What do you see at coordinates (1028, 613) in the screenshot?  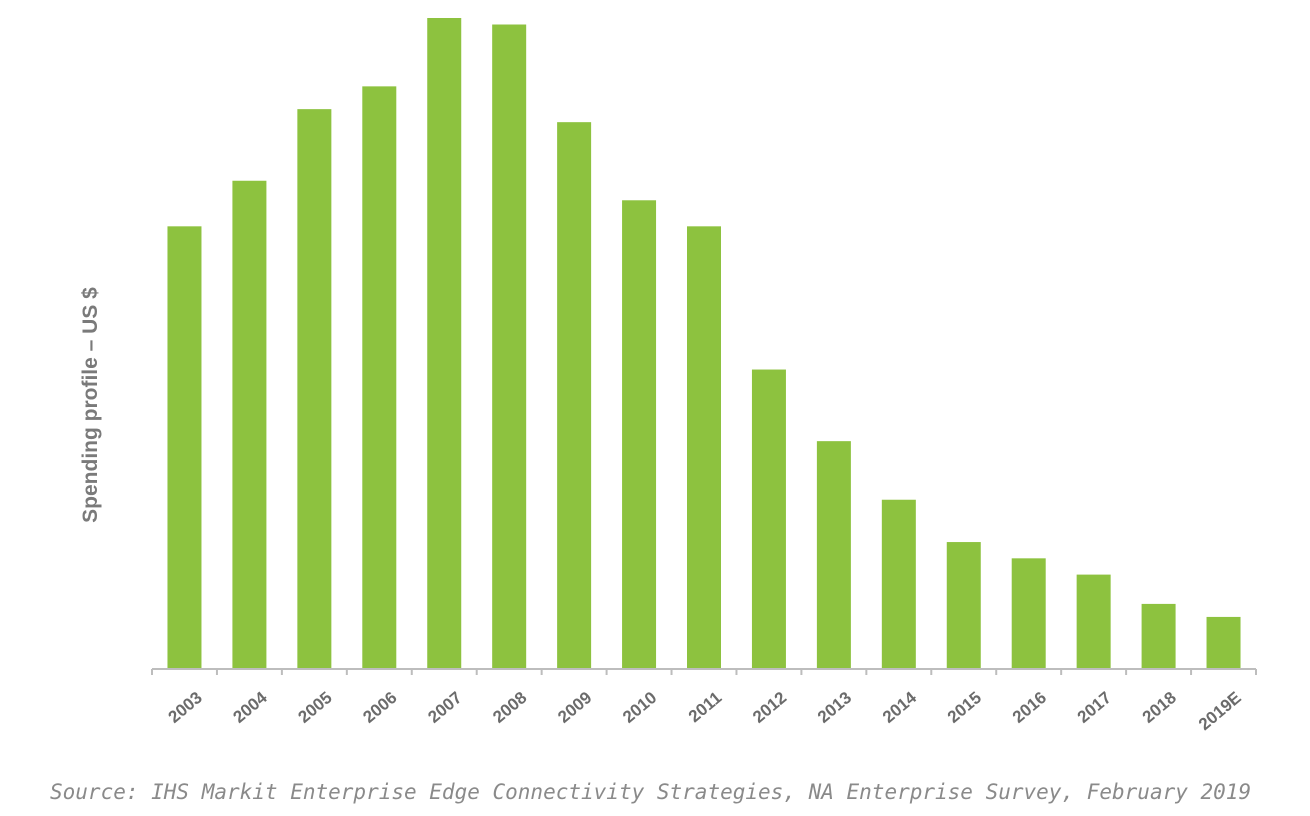 I see `bar-2016` at bounding box center [1028, 613].